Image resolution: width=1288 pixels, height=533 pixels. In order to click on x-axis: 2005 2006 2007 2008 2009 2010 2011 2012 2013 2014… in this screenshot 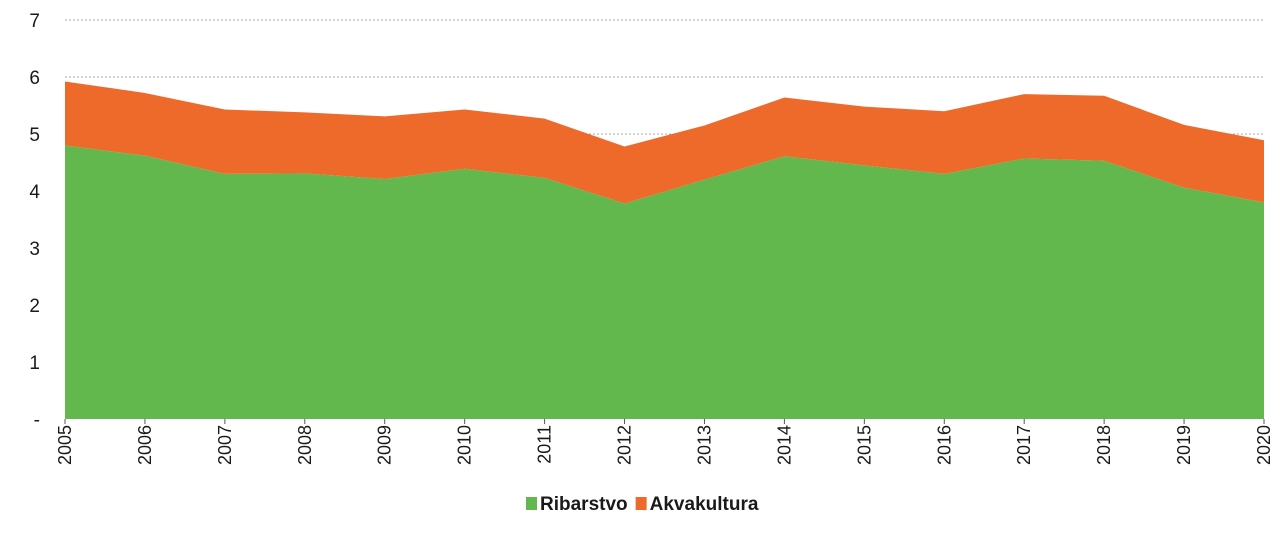, I will do `click(664, 442)`.